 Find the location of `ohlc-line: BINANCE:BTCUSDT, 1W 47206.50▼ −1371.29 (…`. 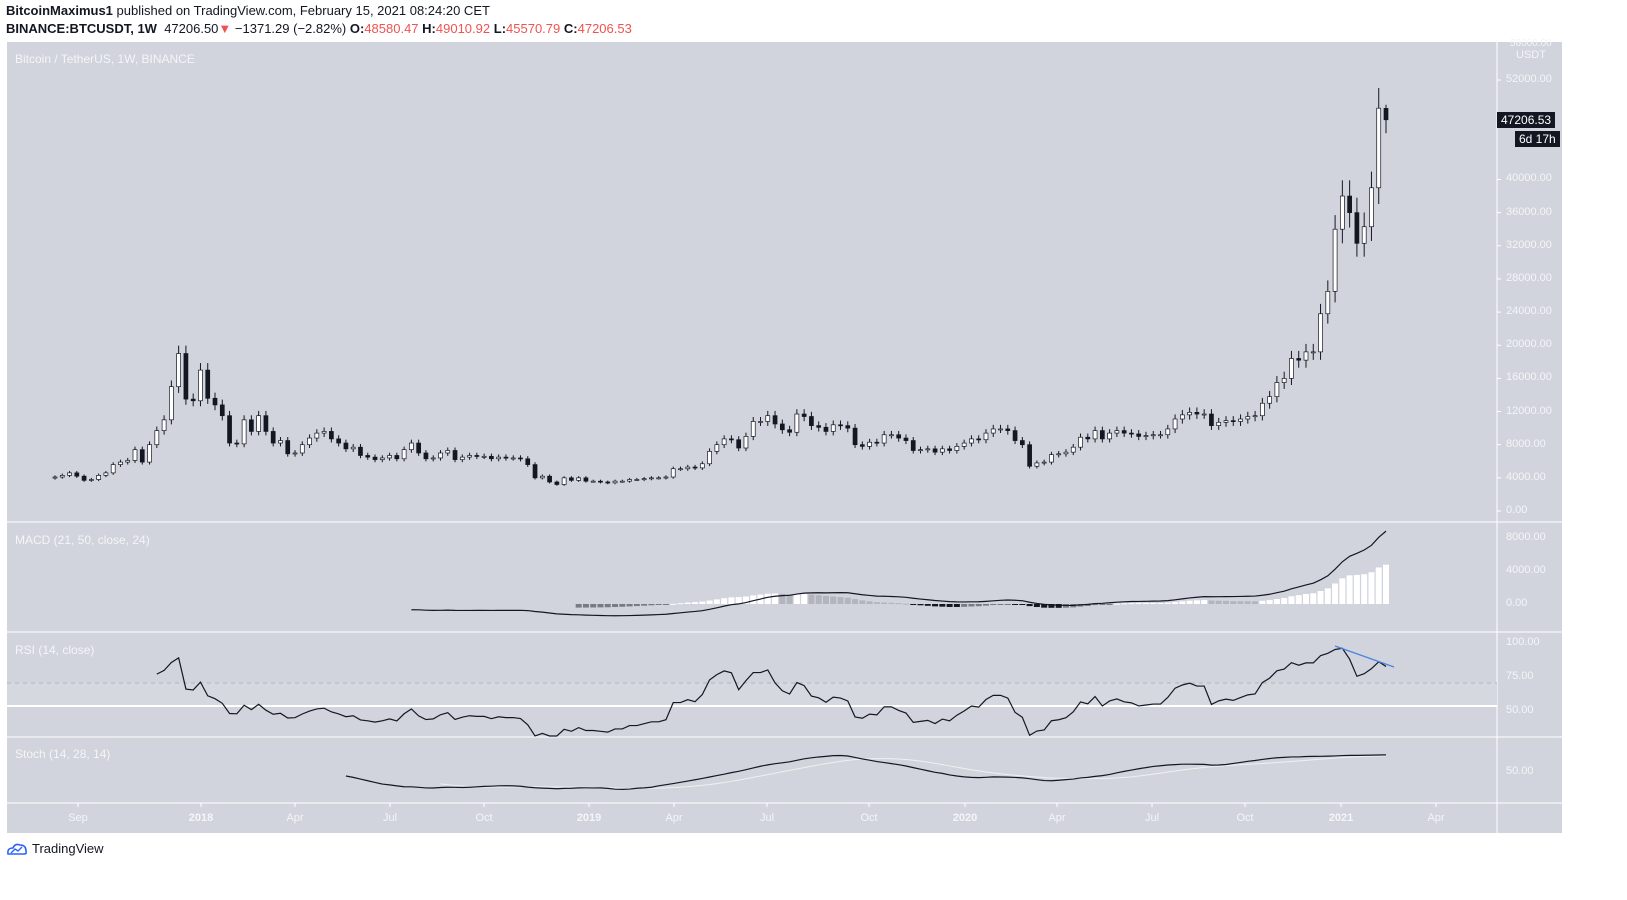

ohlc-line: BINANCE:BTCUSDT, 1W 47206.50▼ −1371.29 (… is located at coordinates (319, 28).